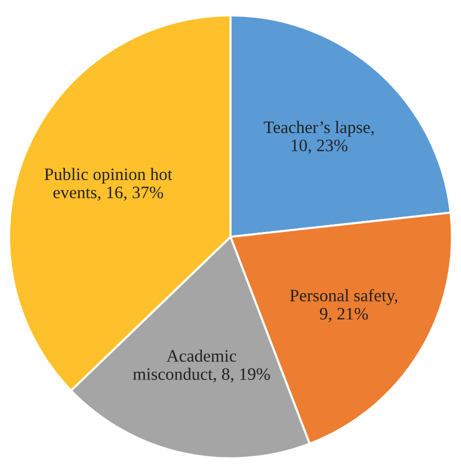  Describe the element at coordinates (344, 305) in the screenshot. I see `slice-label: Personal safety, 9, 21%` at that location.